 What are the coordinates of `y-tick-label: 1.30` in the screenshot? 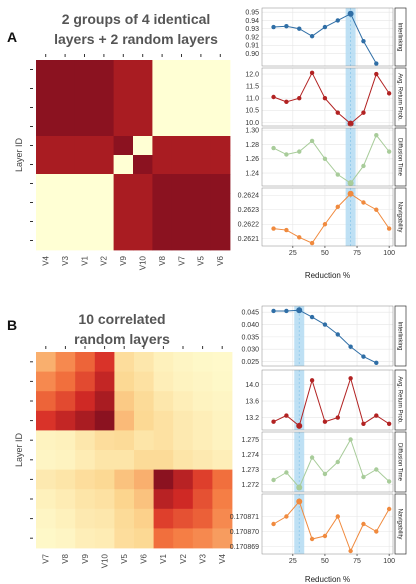 It's located at (252, 131).